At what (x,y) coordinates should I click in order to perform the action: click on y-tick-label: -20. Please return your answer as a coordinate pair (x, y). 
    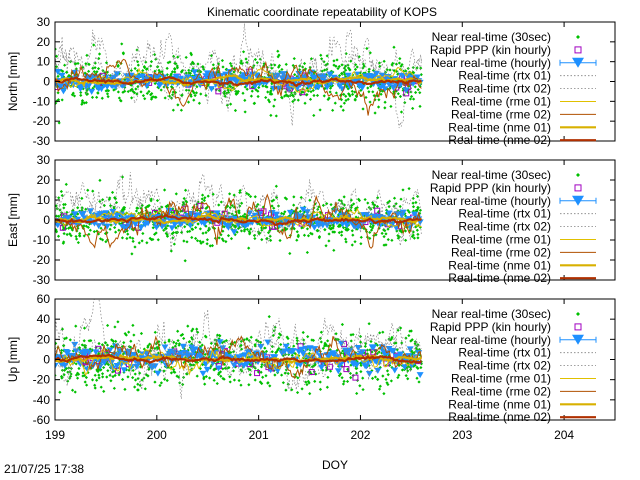
    Looking at the image, I should click on (42, 121).